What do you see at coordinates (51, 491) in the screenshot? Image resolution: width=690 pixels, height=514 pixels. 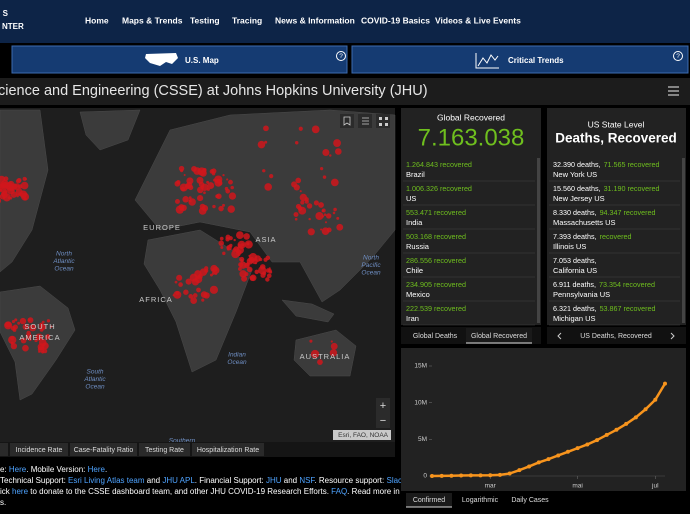 I see `footer-text: donate` at bounding box center [51, 491].